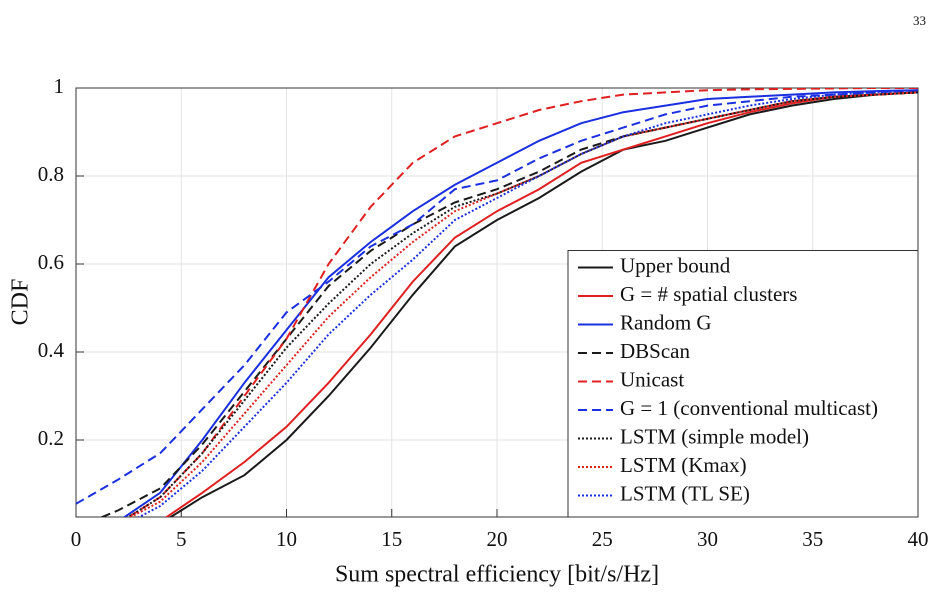 The height and width of the screenshot is (593, 945). I want to click on legend-label: G = 1 (conventional multicast), so click(749, 408).